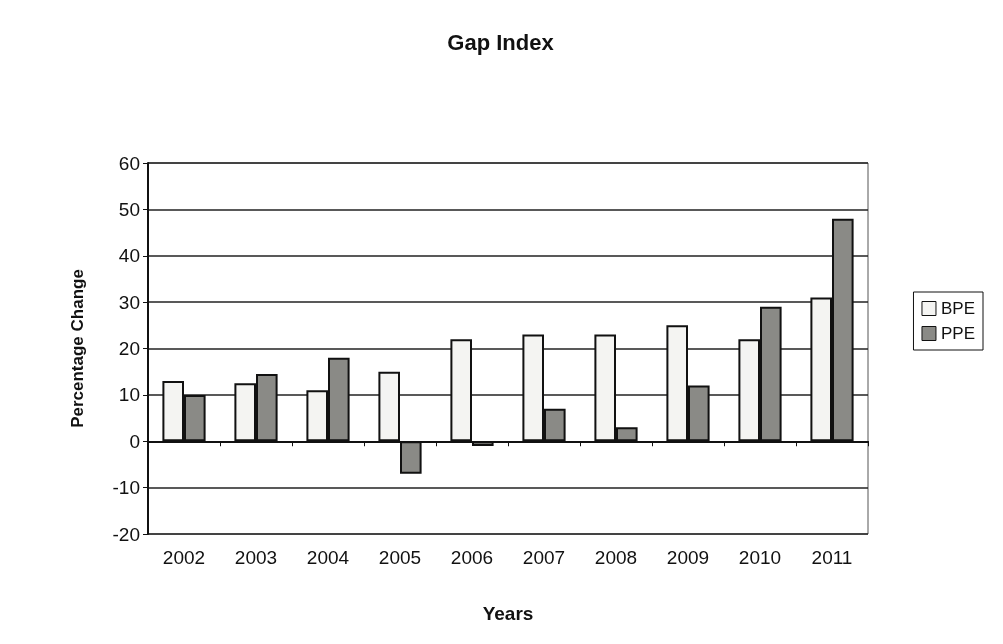  I want to click on y-tick-label: 10, so click(129, 395).